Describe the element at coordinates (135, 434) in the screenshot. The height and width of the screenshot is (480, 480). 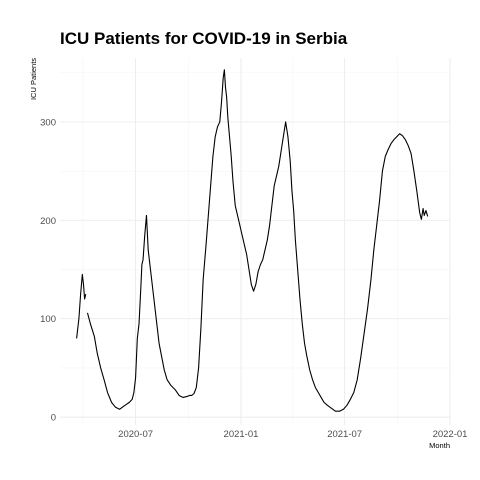
I see `x-tick-label: 2020-07` at that location.